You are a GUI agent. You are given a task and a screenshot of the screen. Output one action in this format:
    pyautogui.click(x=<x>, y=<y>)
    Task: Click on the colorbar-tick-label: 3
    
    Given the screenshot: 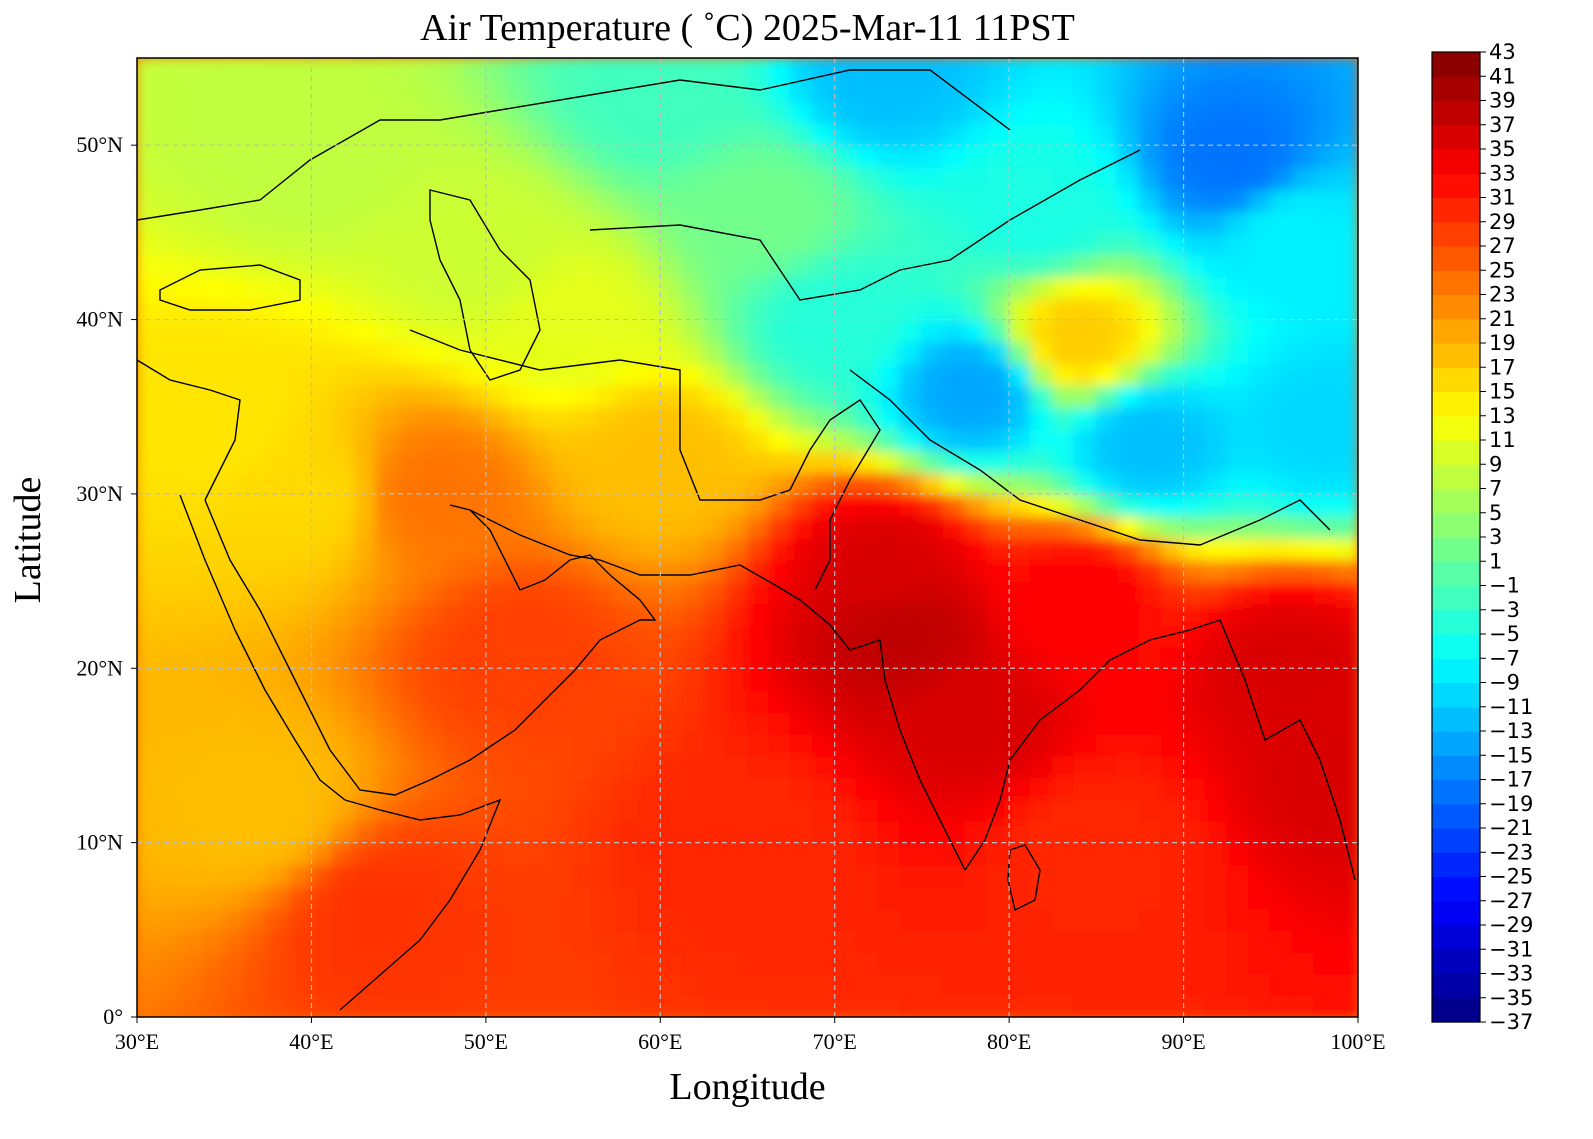 What is the action you would take?
    pyautogui.click(x=1495, y=537)
    